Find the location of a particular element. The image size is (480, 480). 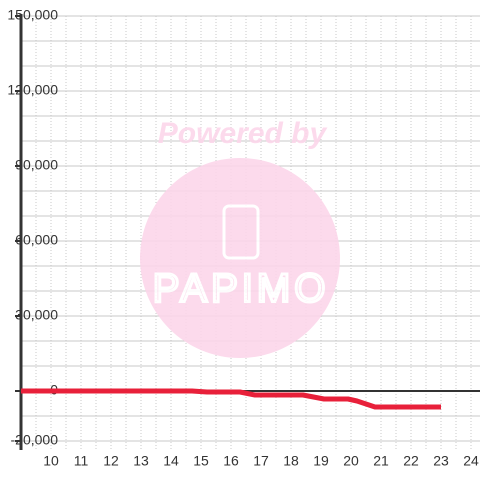

x-tick-label: 17 is located at coordinates (261, 461).